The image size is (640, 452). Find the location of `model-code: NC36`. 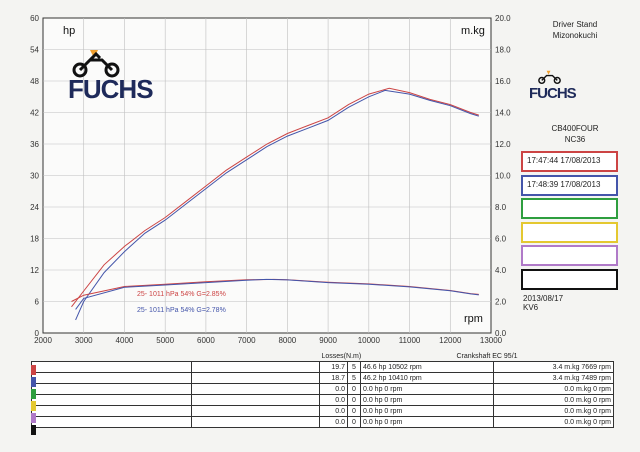

model-code: NC36 is located at coordinates (575, 139).